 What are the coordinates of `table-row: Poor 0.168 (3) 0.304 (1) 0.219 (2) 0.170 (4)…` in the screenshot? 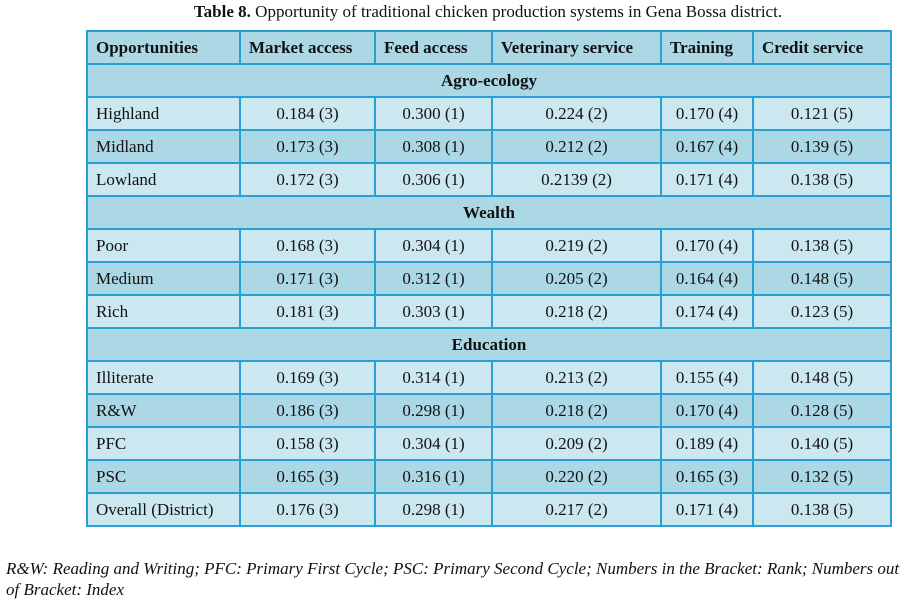 It's located at (489, 245).